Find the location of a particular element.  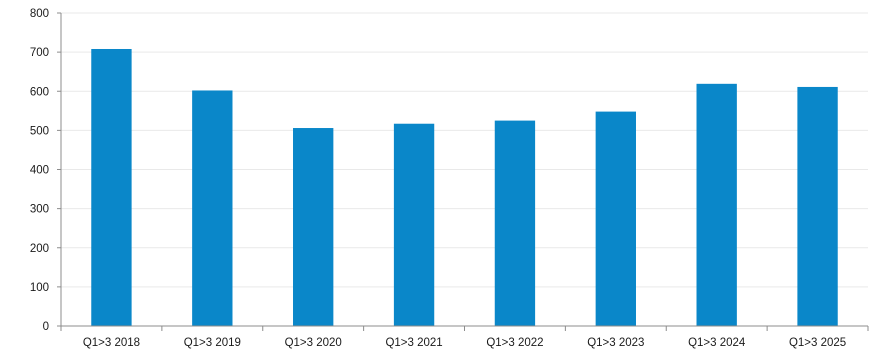

x-tick-label: Q1>3 2025 is located at coordinates (817, 343).